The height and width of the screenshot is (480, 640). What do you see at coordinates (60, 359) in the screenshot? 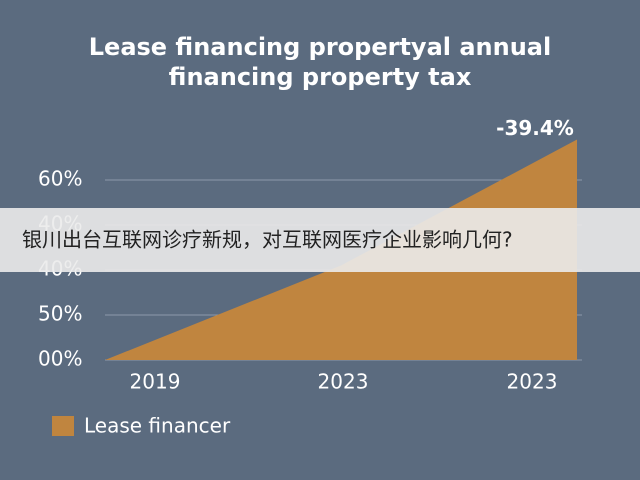
I see `y-tick-label: 00%` at bounding box center [60, 359].